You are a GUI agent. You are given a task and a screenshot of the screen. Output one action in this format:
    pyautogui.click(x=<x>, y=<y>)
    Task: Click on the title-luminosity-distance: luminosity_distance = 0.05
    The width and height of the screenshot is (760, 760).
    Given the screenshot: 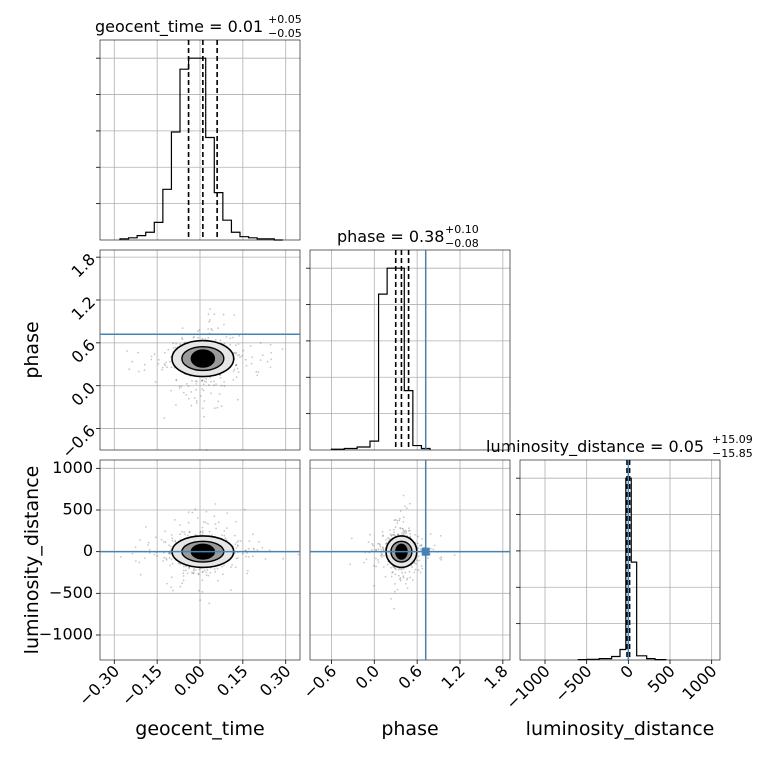 What is the action you would take?
    pyautogui.click(x=595, y=447)
    